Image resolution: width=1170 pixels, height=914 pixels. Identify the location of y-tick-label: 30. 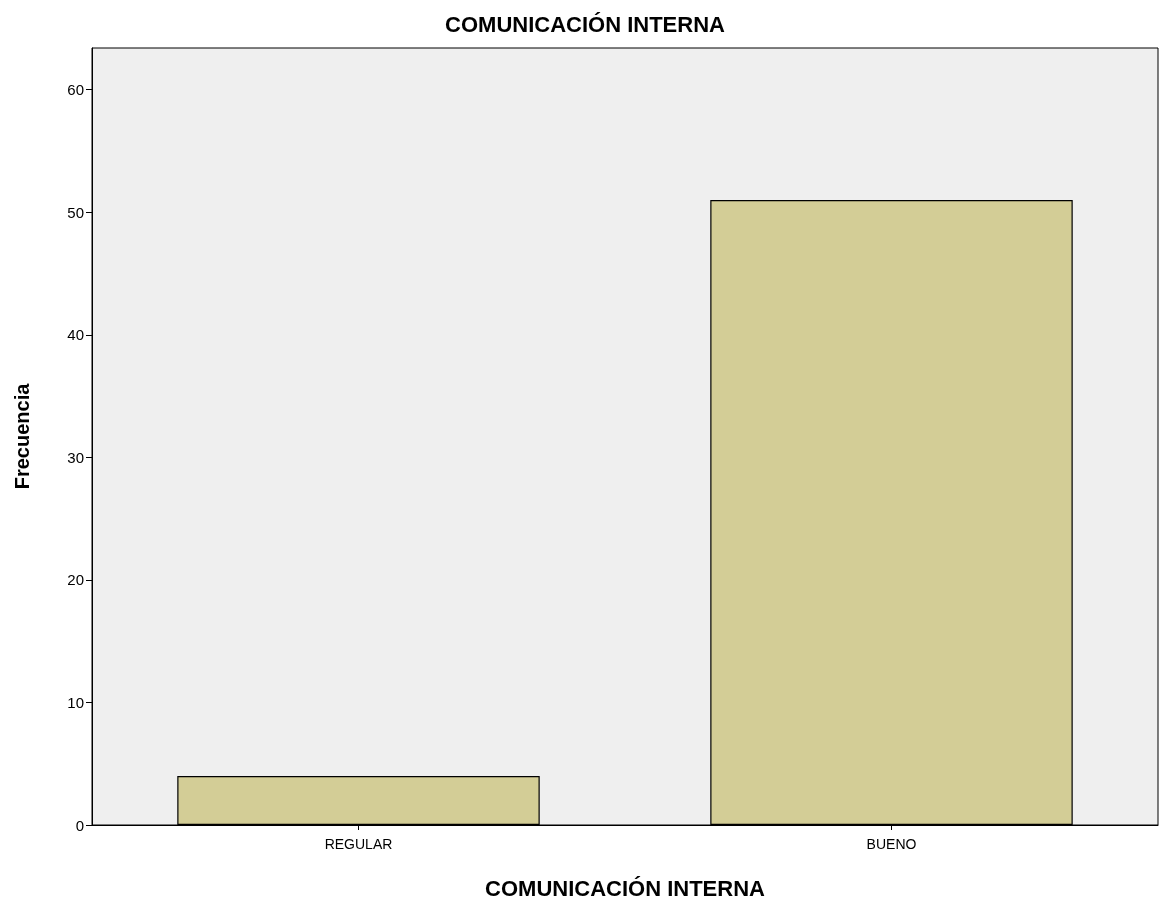
(75, 457).